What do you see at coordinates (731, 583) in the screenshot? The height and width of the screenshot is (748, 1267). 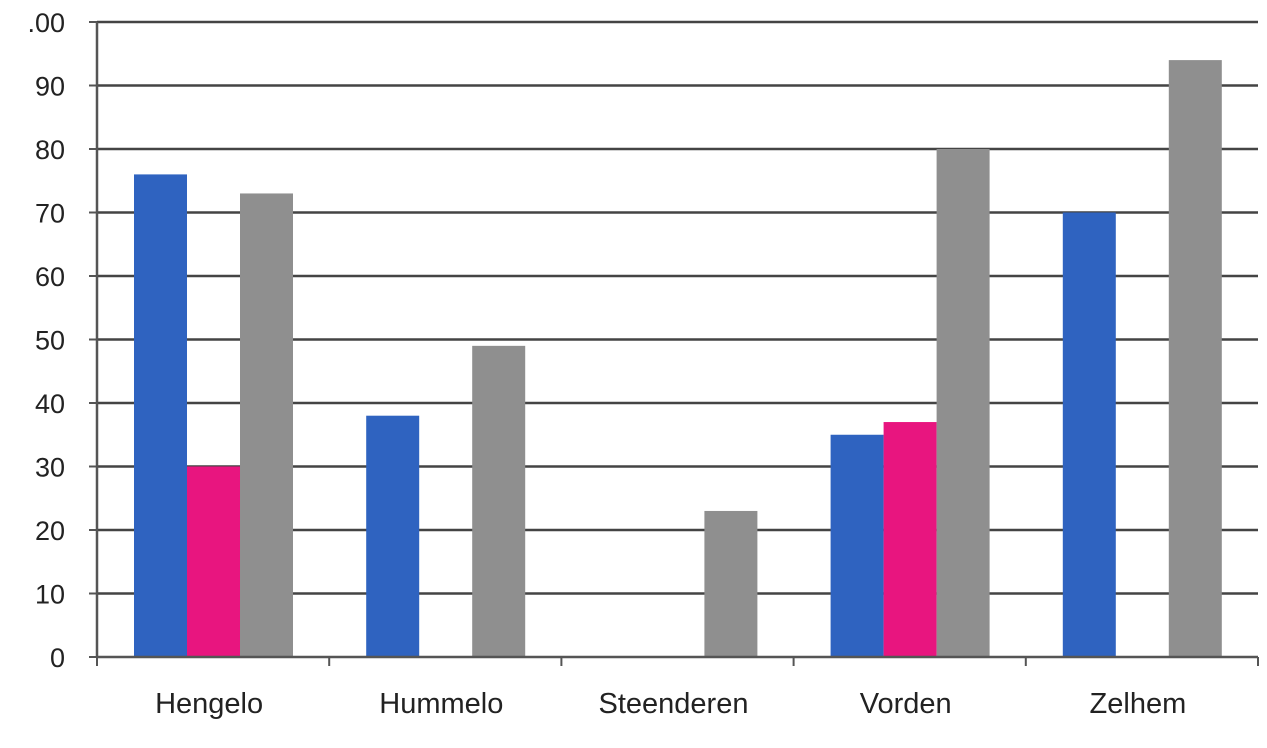 I see `bar-steenderen-s3` at bounding box center [731, 583].